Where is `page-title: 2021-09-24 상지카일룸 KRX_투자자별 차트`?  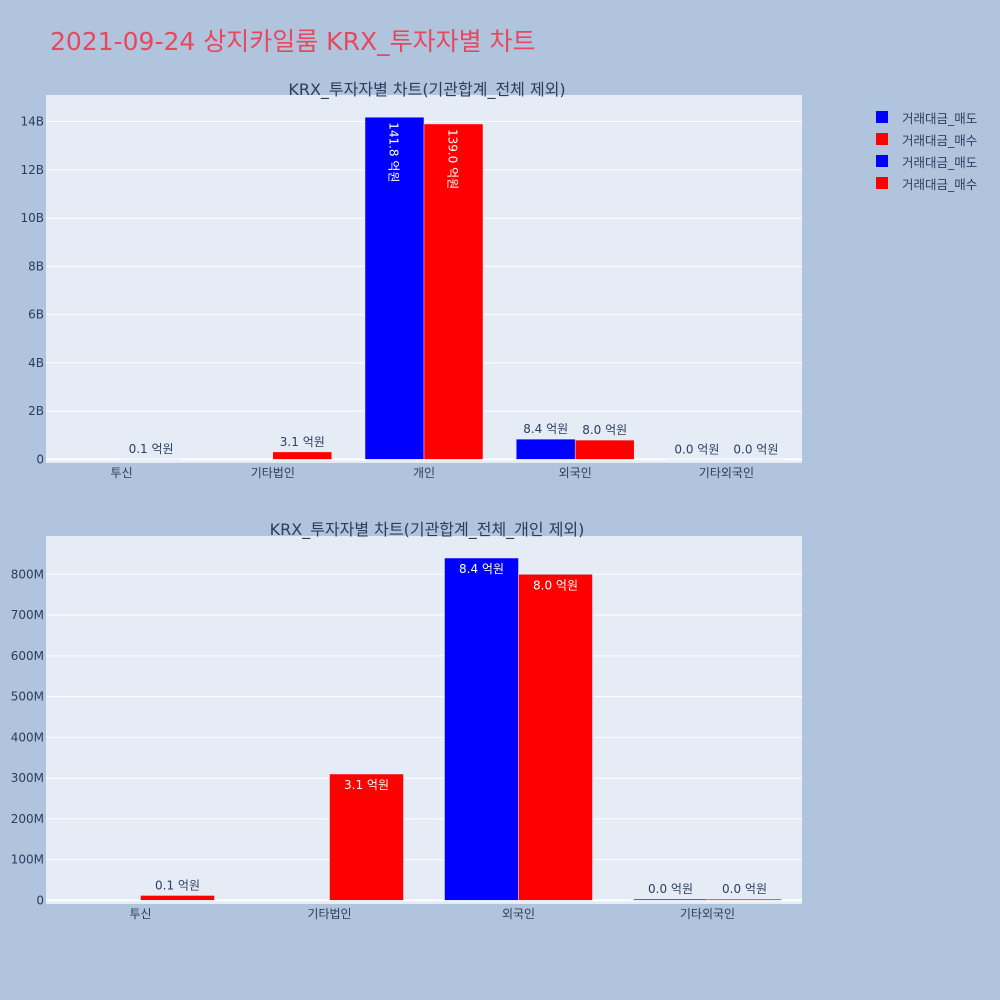
page-title: 2021-09-24 상지카일룸 KRX_투자자별 차트 is located at coordinates (293, 41).